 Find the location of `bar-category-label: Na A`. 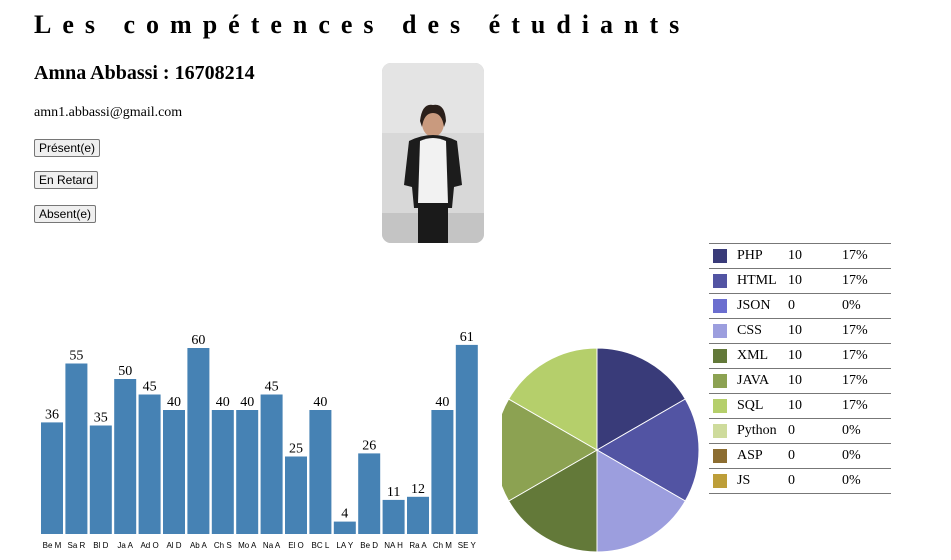

bar-category-label: Na A is located at coordinates (272, 545).